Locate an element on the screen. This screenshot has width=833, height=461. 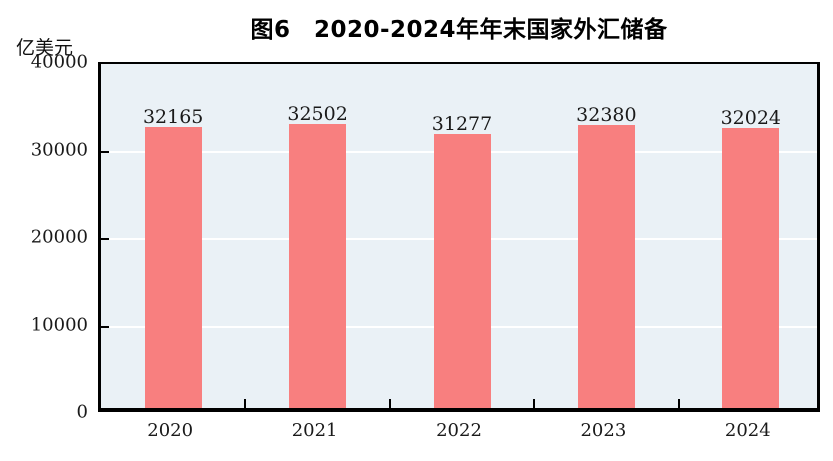
y-axis-tick-label: 20000 is located at coordinates (59, 237).